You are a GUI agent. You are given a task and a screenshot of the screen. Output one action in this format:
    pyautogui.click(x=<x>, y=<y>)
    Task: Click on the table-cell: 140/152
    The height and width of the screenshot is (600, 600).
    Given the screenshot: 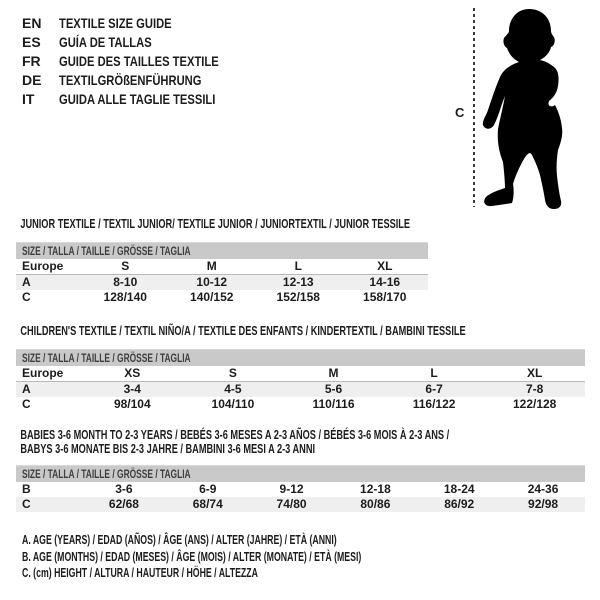 What is the action you would take?
    pyautogui.click(x=212, y=296)
    